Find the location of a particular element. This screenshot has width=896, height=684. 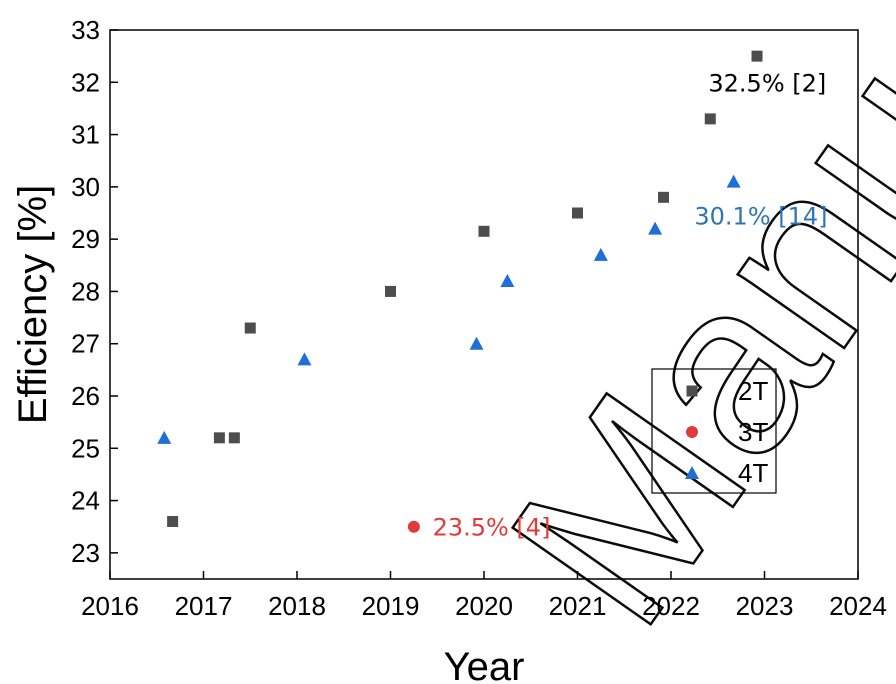

y-tick-label: 24 is located at coordinates (85, 501).